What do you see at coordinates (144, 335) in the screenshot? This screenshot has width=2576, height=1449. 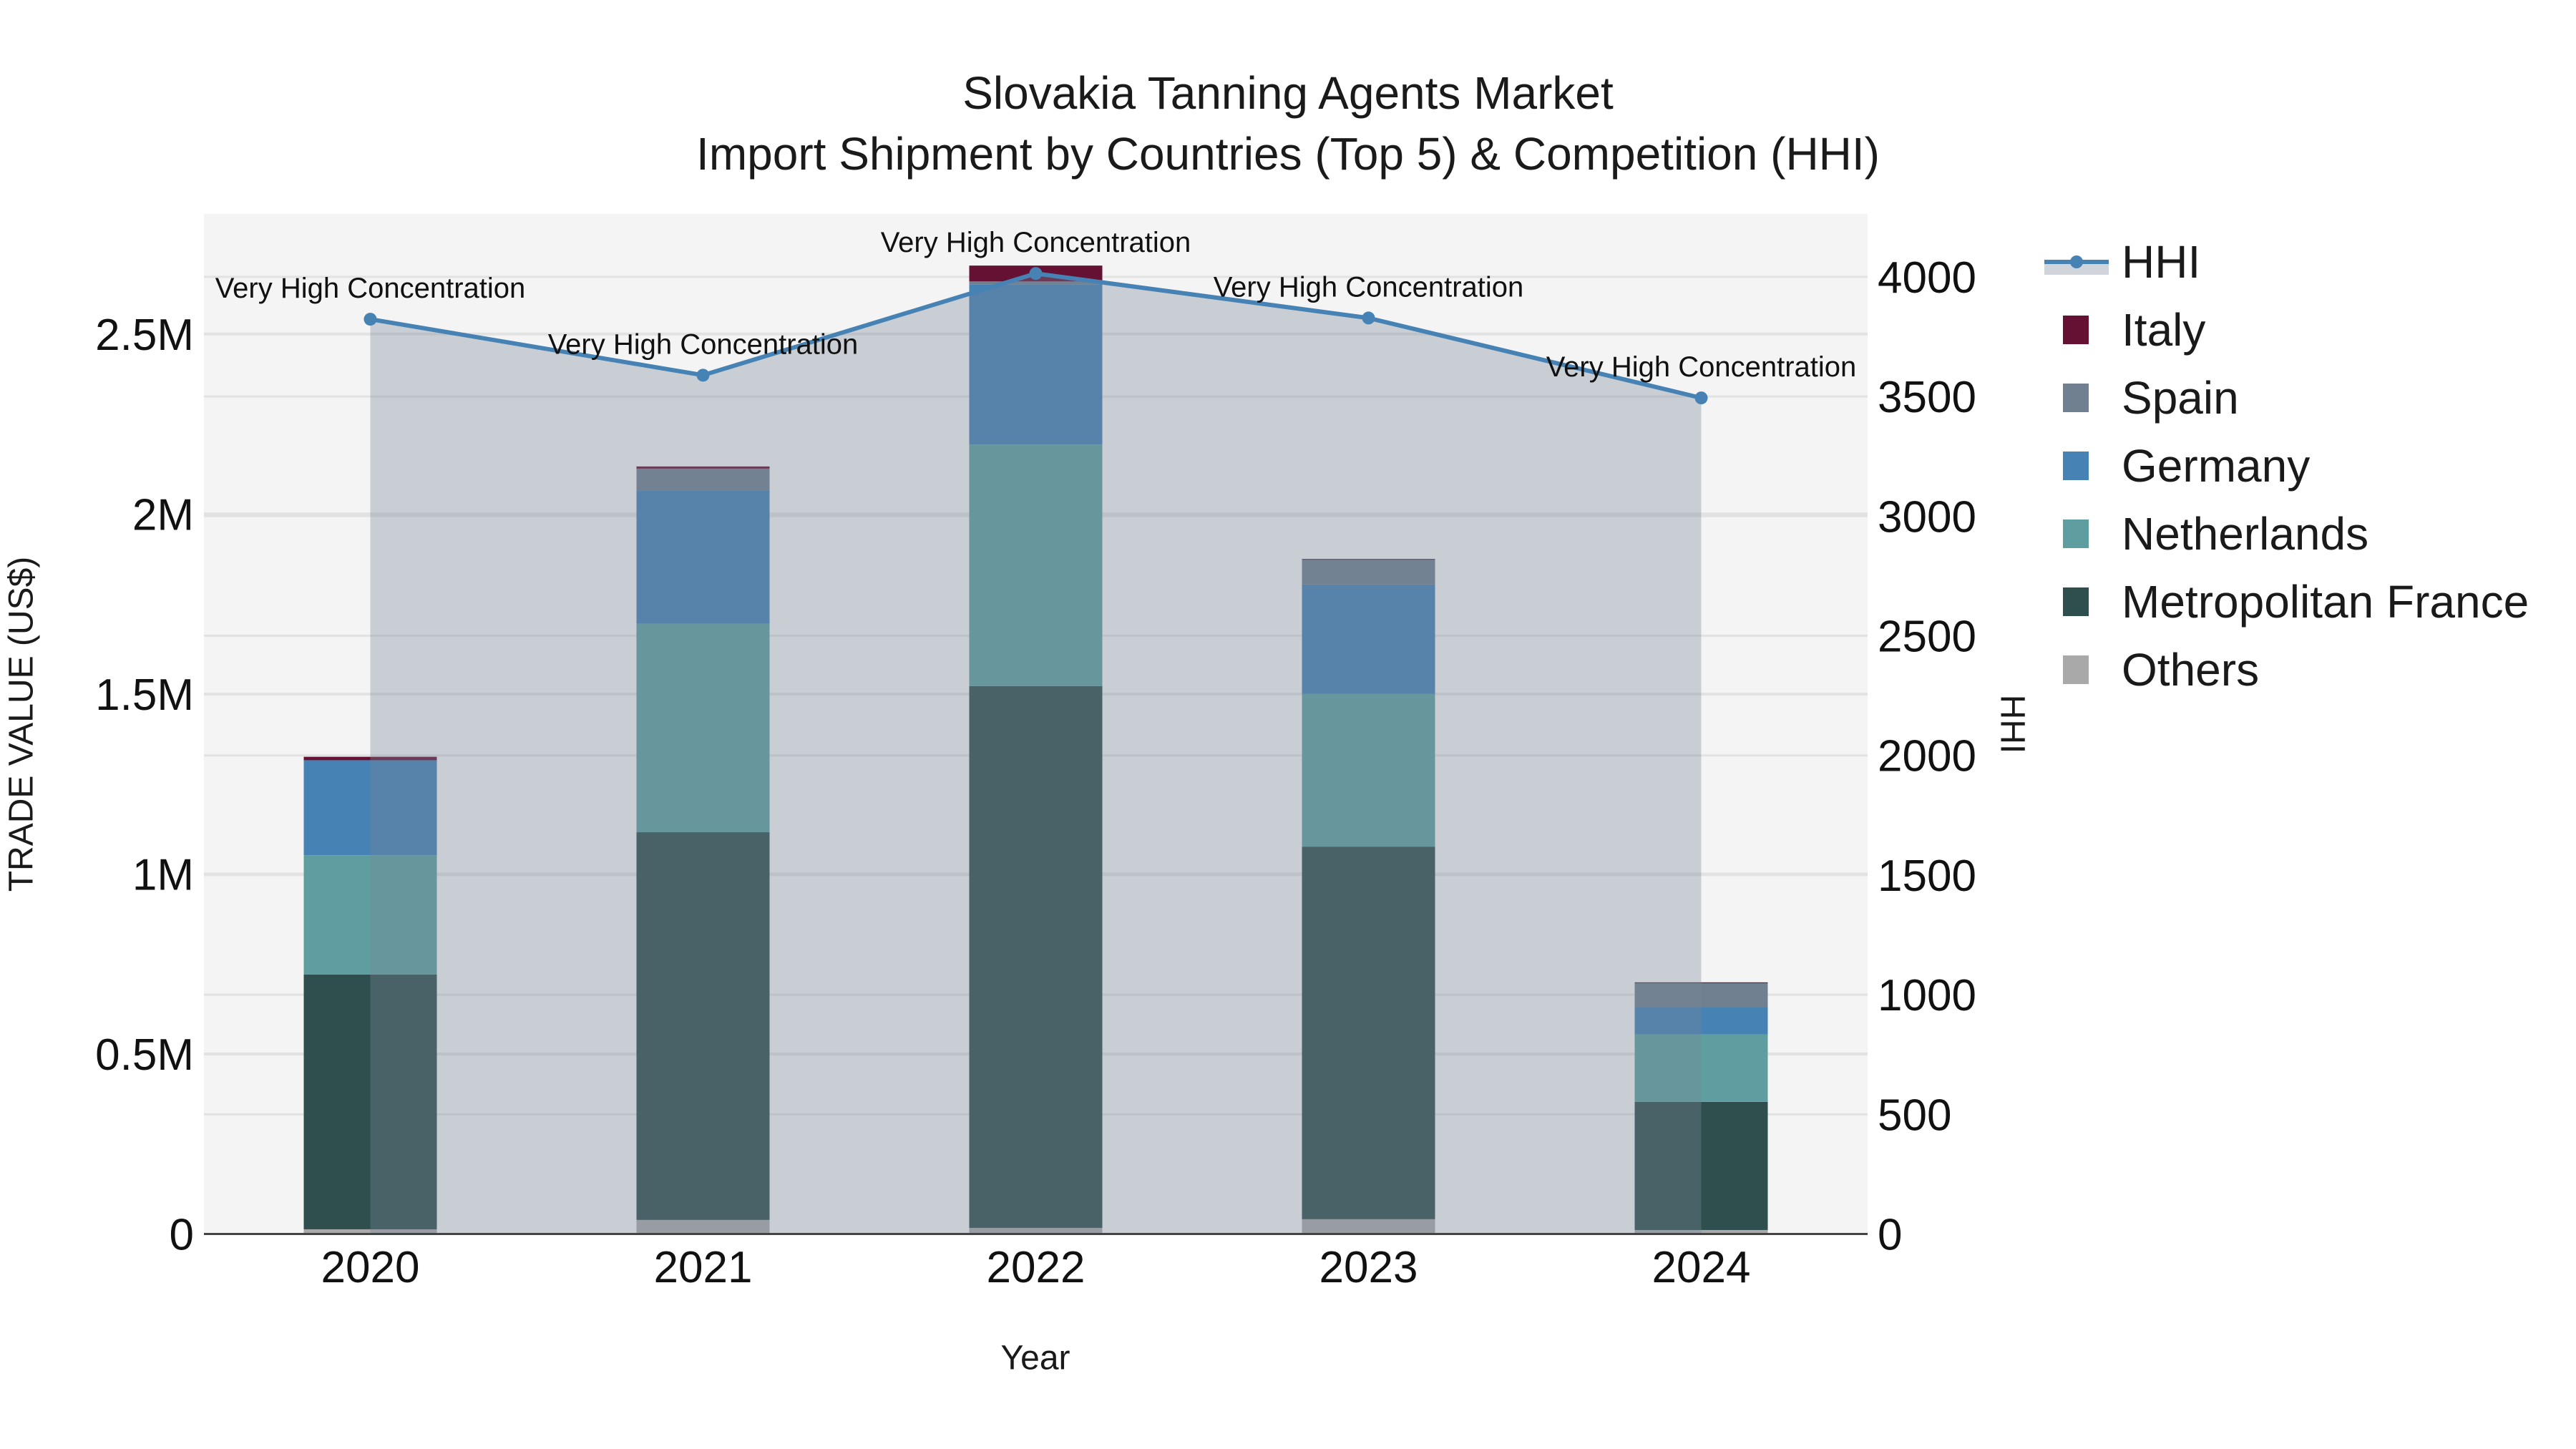 I see `y-left-tick-label: 2.5M` at bounding box center [144, 335].